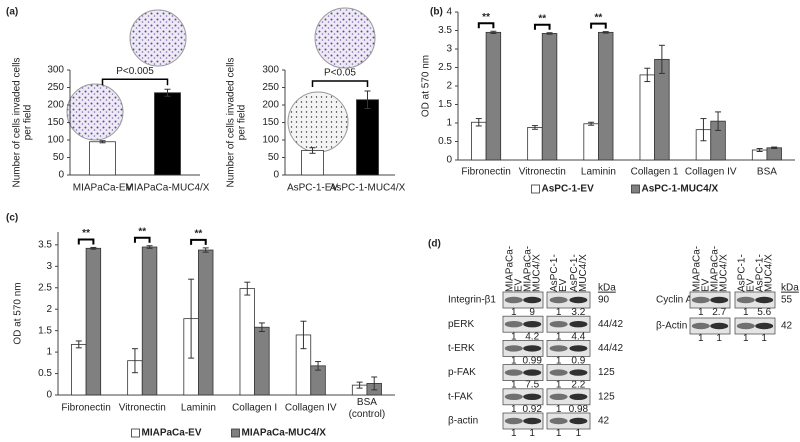  I want to click on x-tick-label: AsPC-1-EV, so click(312, 188).